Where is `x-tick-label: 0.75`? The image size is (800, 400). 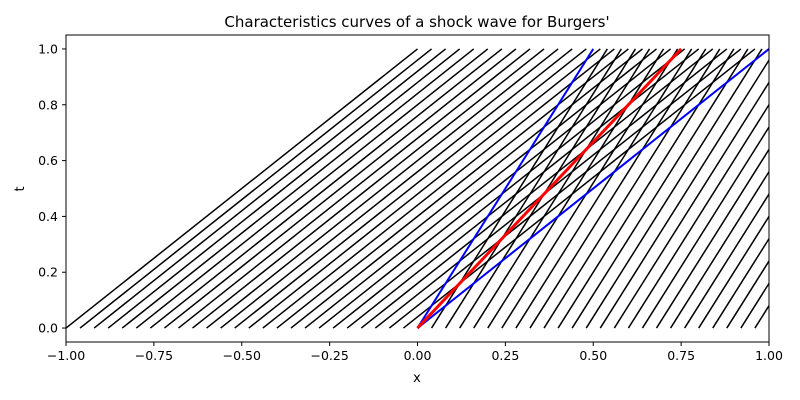 x-tick-label: 0.75 is located at coordinates (681, 355).